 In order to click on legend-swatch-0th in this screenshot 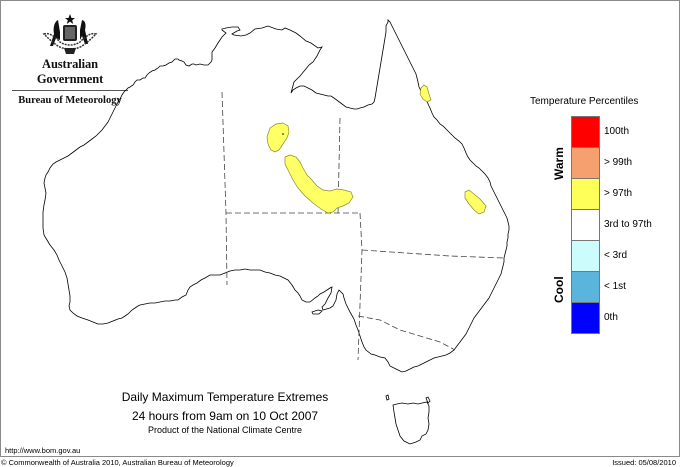, I will do `click(585, 318)`.